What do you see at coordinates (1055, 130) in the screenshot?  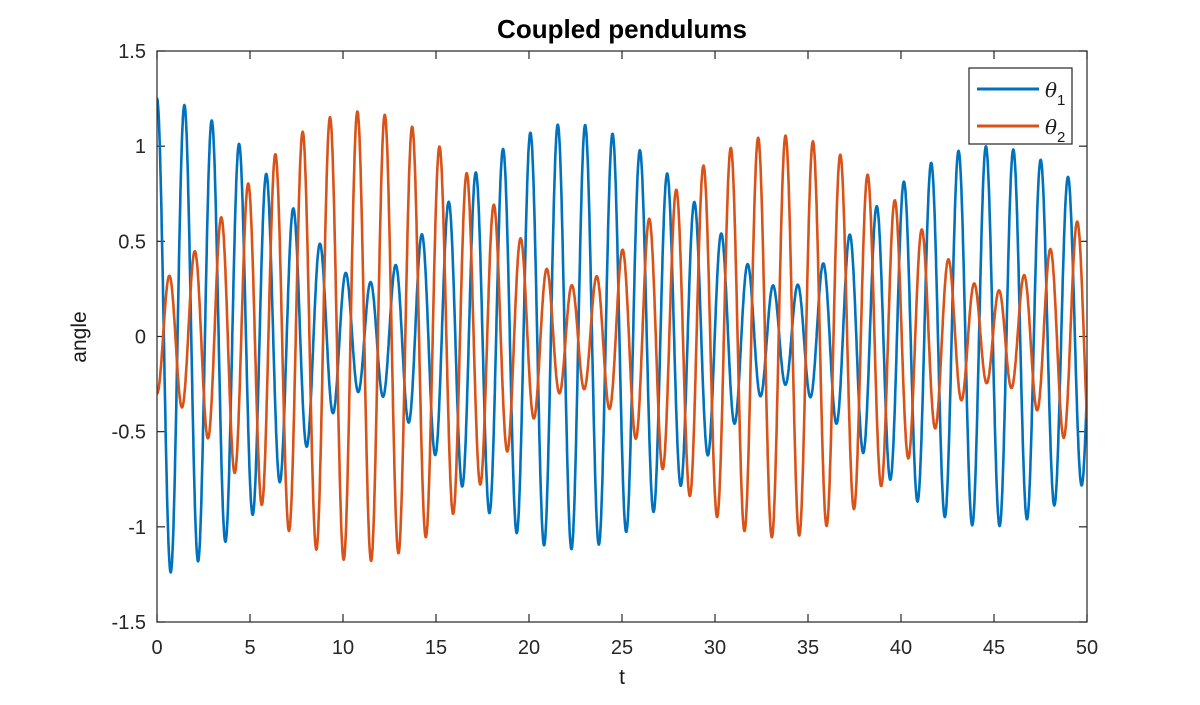 I see `legend-label-theta_2: θ2` at bounding box center [1055, 130].